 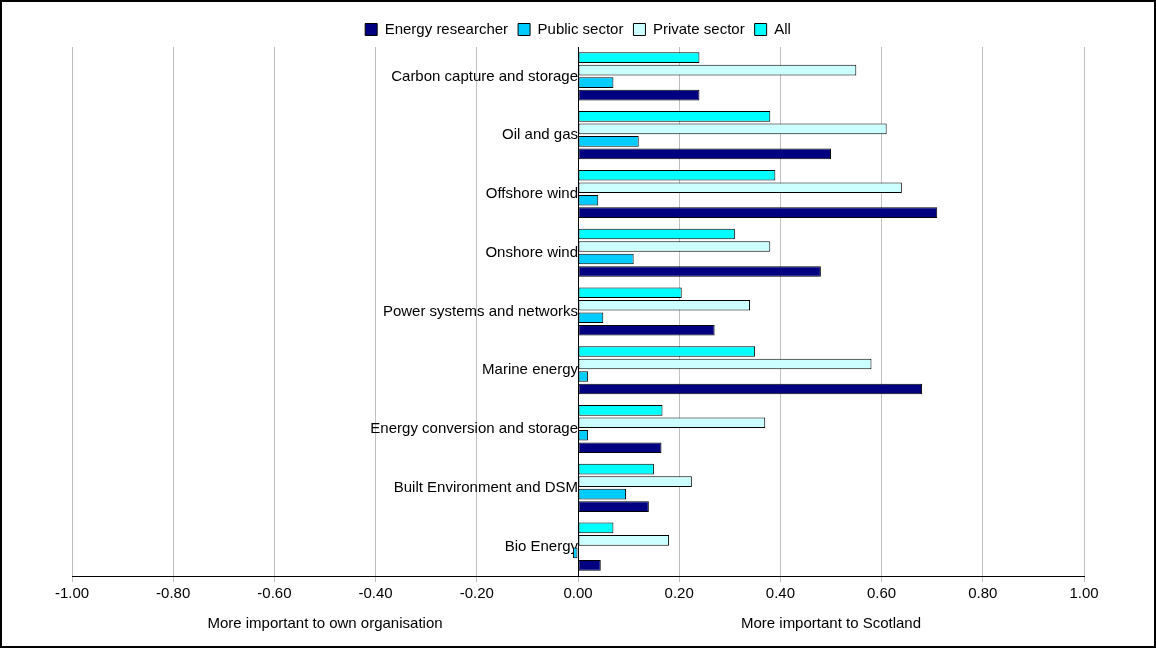 What do you see at coordinates (831, 622) in the screenshot?
I see `text: More important to Scotland` at bounding box center [831, 622].